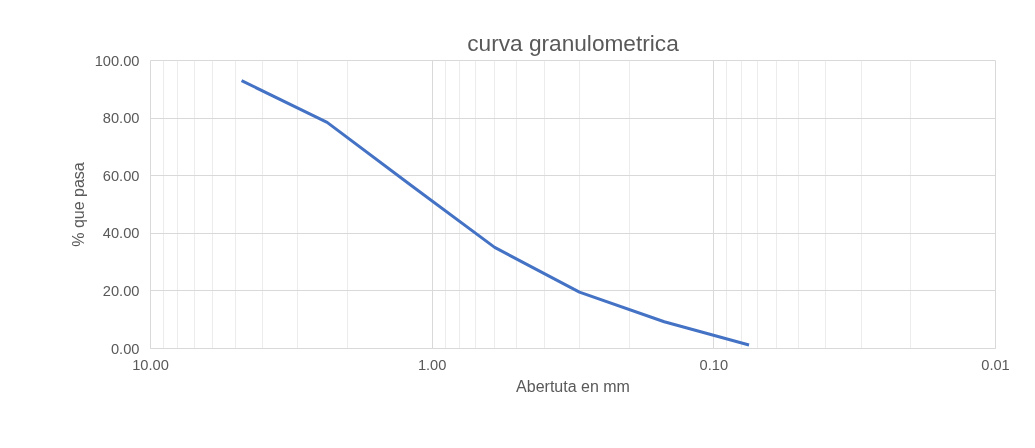  What do you see at coordinates (573, 386) in the screenshot?
I see `x-axis-title: Abertuta en mm` at bounding box center [573, 386].